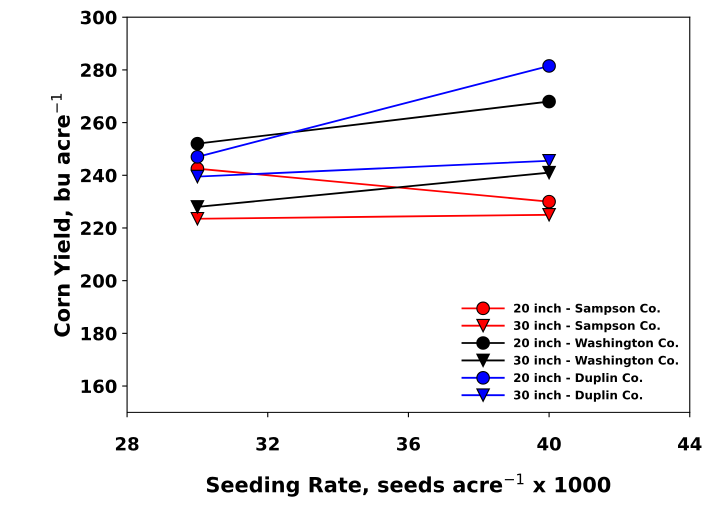 This screenshot has width=706, height=522. What do you see at coordinates (549, 444) in the screenshot?
I see `x-tick-label: 40` at bounding box center [549, 444].